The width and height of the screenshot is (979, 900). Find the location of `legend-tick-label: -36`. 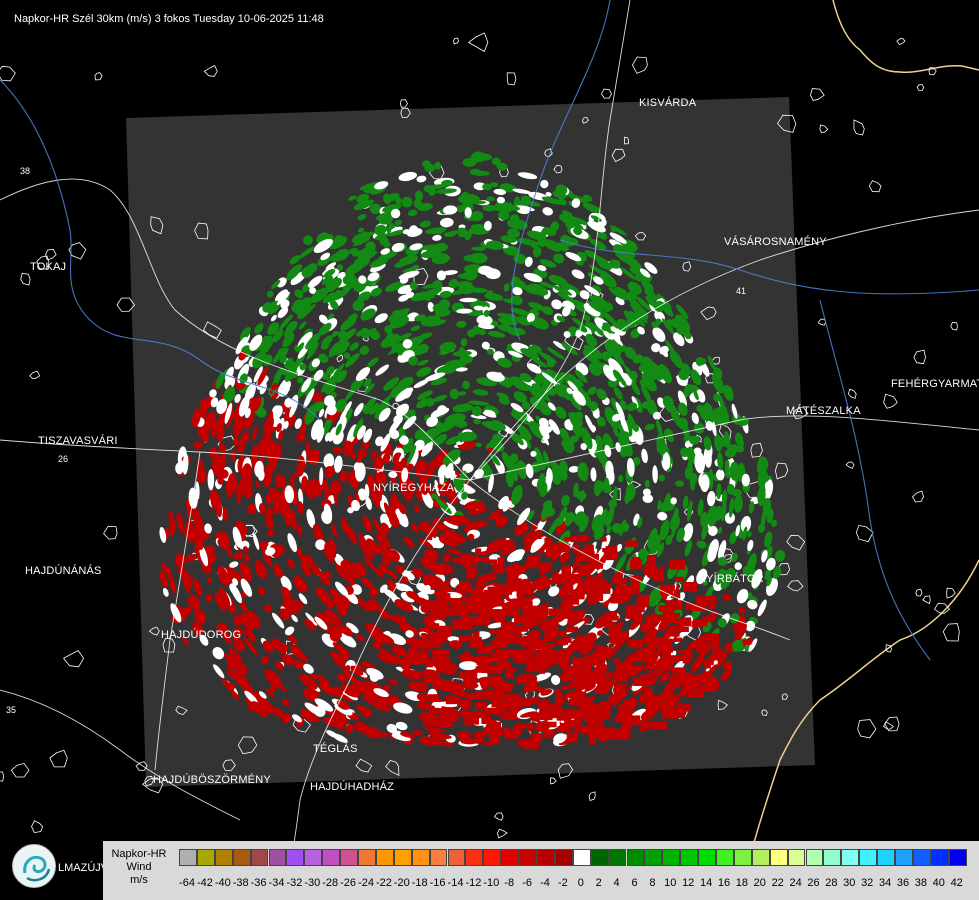

legend-tick-label: -36 is located at coordinates (258, 883).